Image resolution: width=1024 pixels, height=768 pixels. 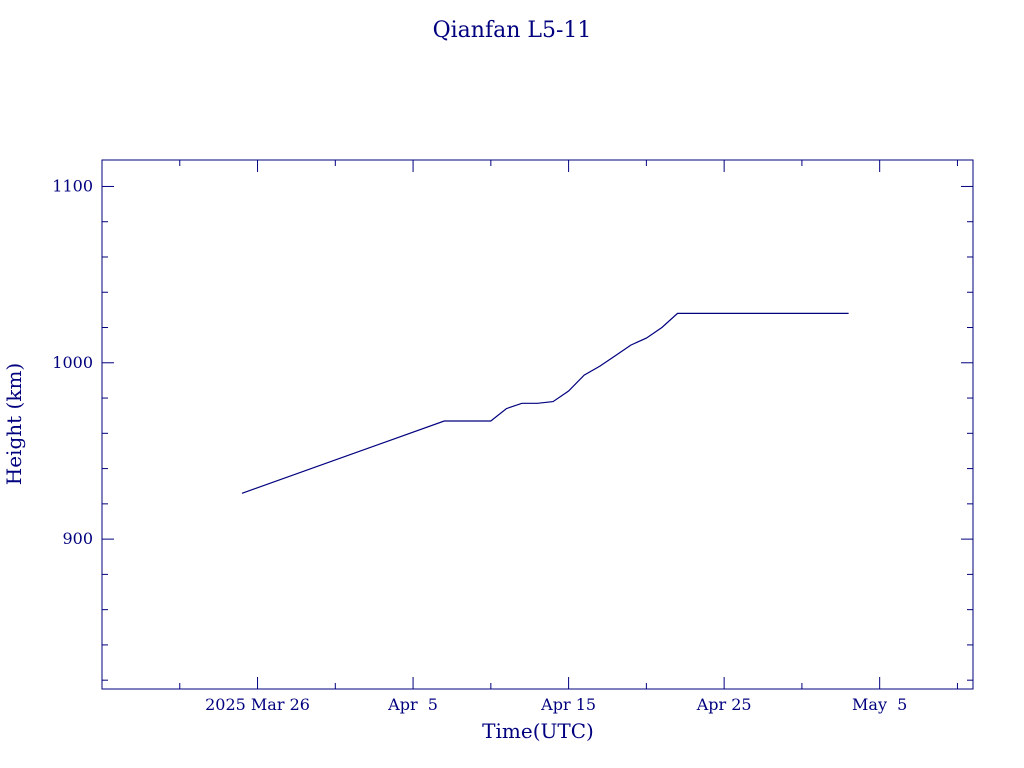 What do you see at coordinates (724, 704) in the screenshot?
I see `x-tick-label: Apr 25` at bounding box center [724, 704].